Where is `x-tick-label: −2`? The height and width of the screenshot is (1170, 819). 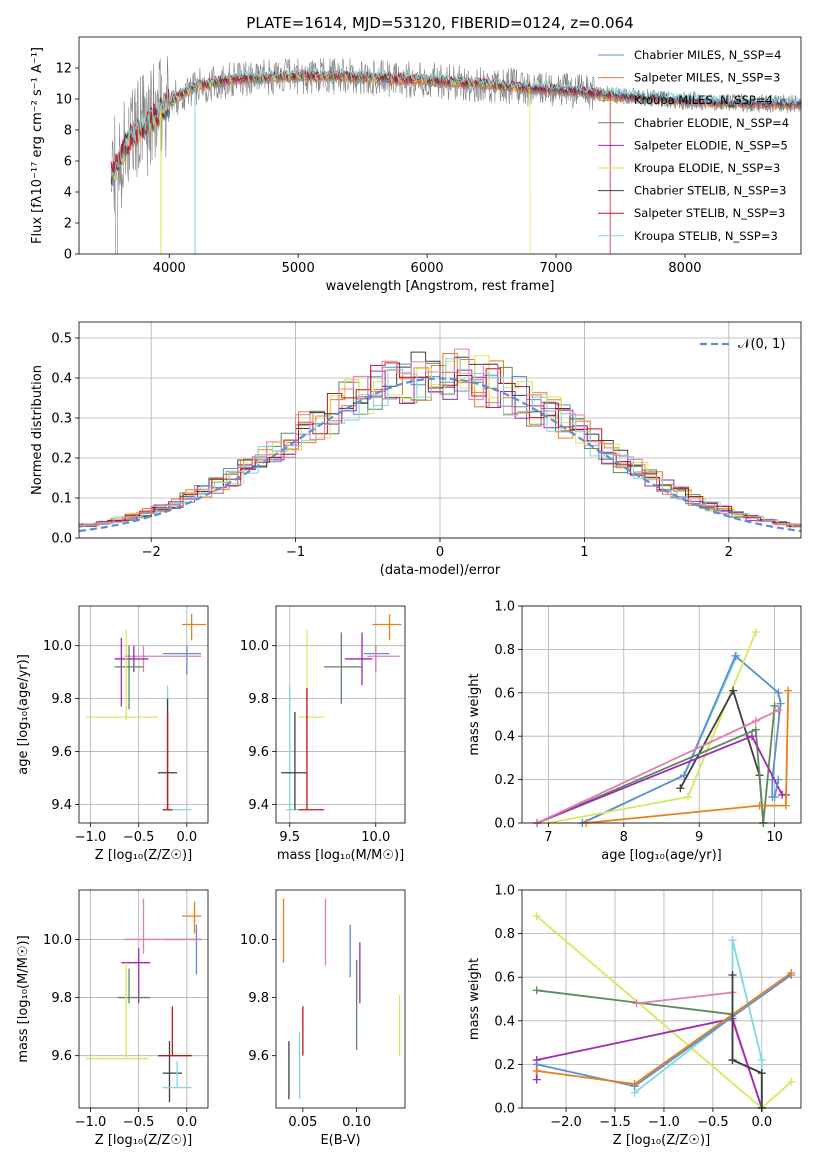
x-tick-label: −2 is located at coordinates (151, 552).